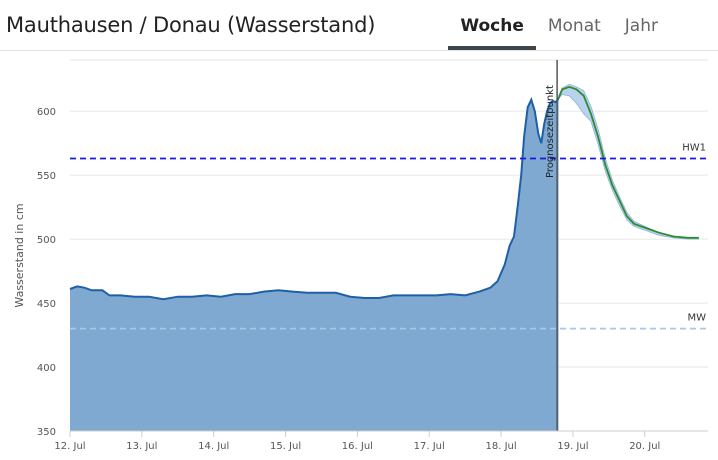 This screenshot has height=460, width=718. Describe the element at coordinates (641, 26) in the screenshot. I see `tab-jahr: Jahr` at that location.